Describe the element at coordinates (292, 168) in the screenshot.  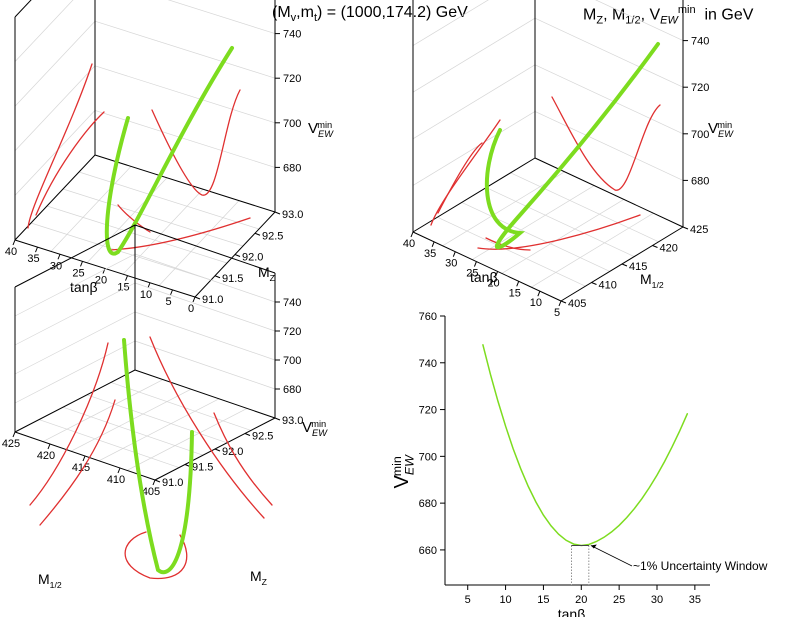
I see `z-tick-label: 680` at that location.